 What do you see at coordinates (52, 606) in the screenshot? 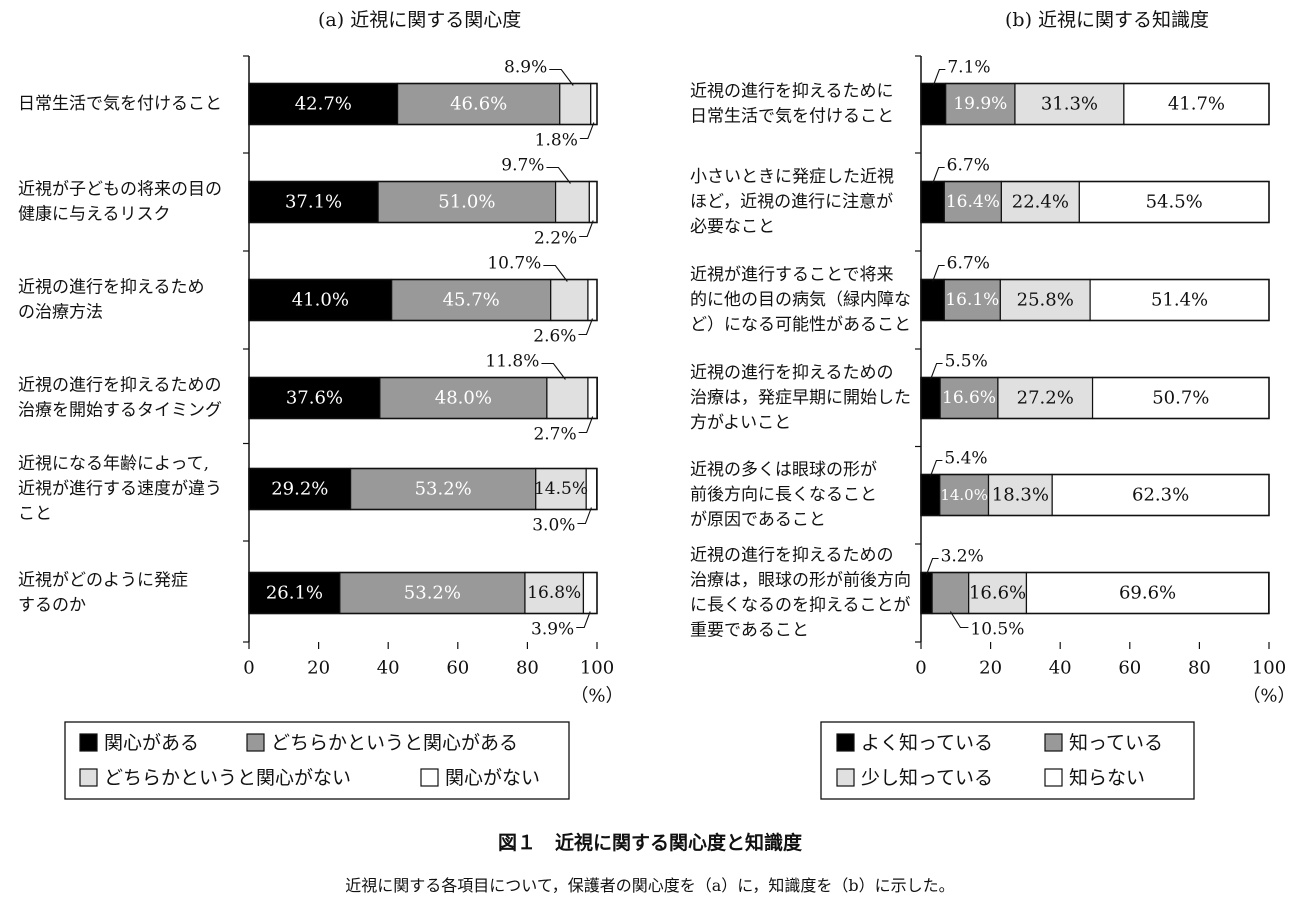
I see `chart-a-category-label: するのか` at bounding box center [52, 606].